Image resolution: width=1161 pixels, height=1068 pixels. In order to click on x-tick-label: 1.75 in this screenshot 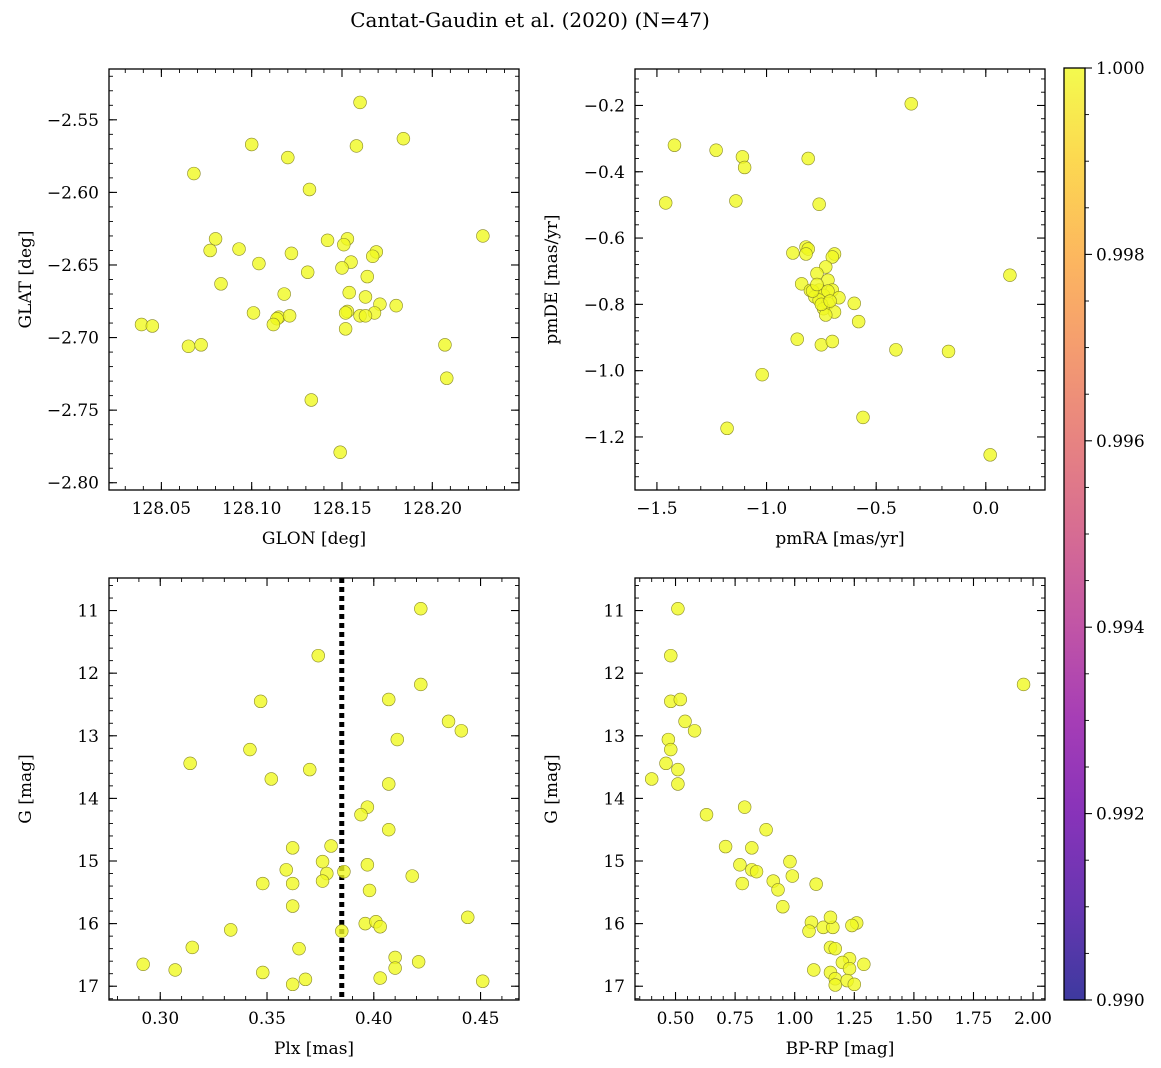, I will do `click(974, 1019)`.